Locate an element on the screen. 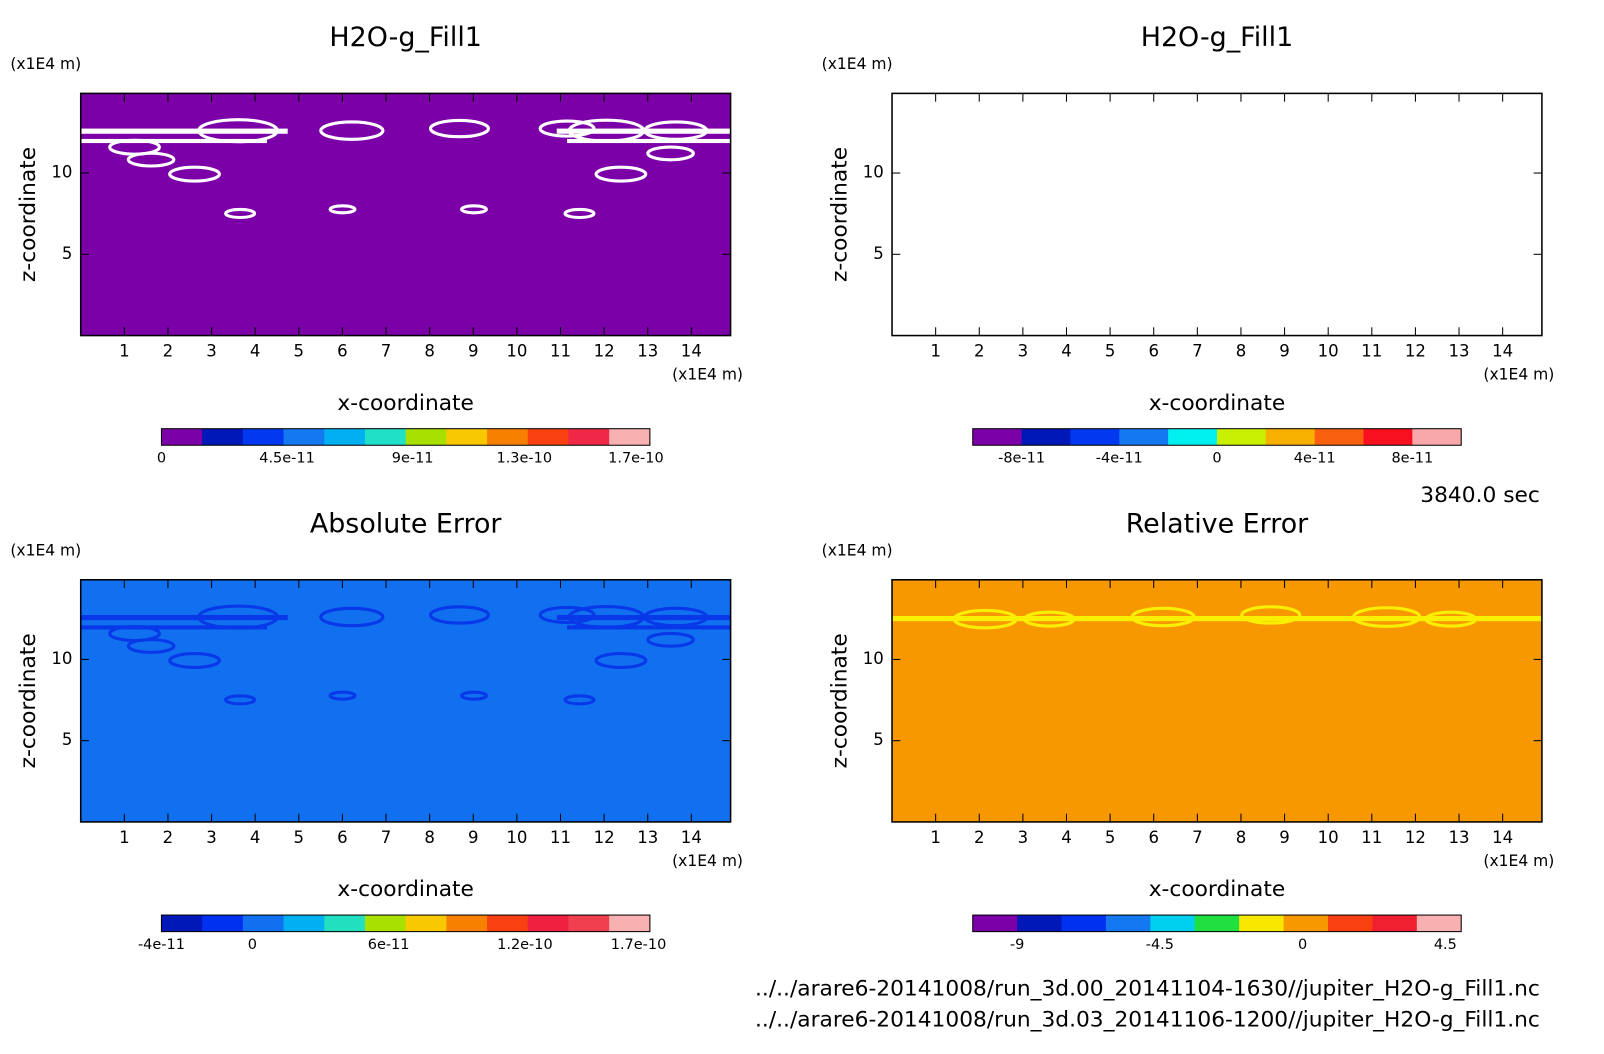  x-tick-label: 4 is located at coordinates (255, 351).